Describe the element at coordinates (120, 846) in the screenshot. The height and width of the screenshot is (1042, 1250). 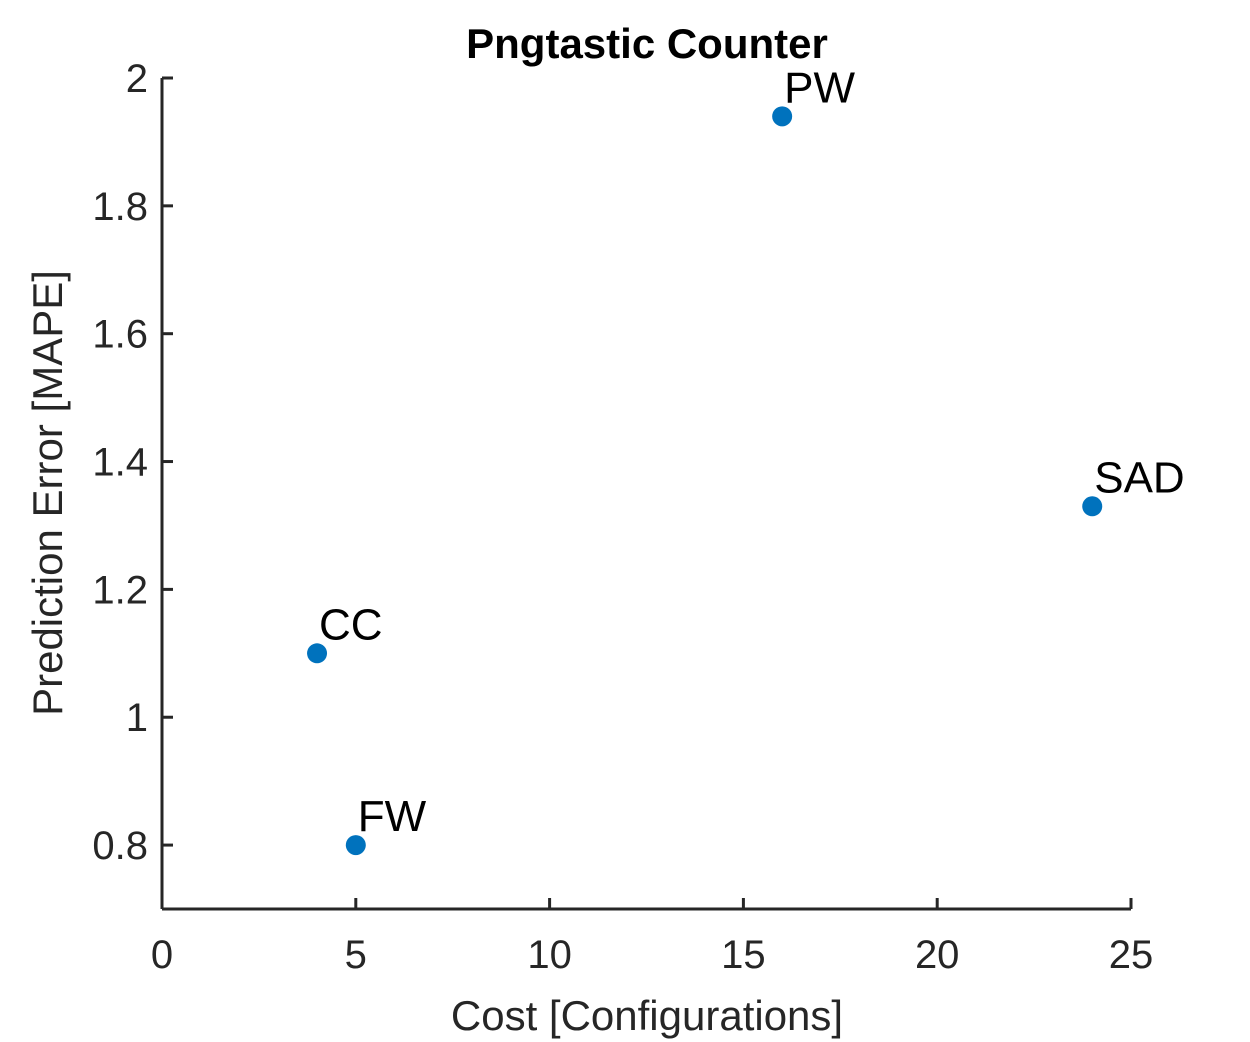
I see `y-tick-label: 0.8` at that location.